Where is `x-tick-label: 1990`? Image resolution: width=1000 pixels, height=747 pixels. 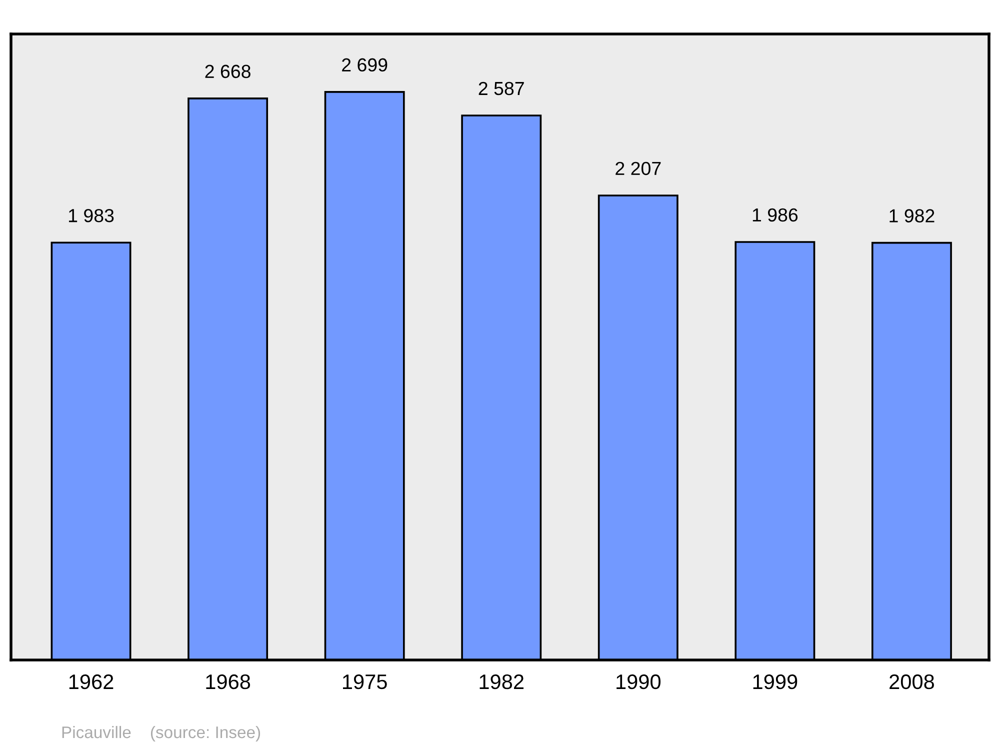 x-tick-label: 1990 is located at coordinates (638, 682).